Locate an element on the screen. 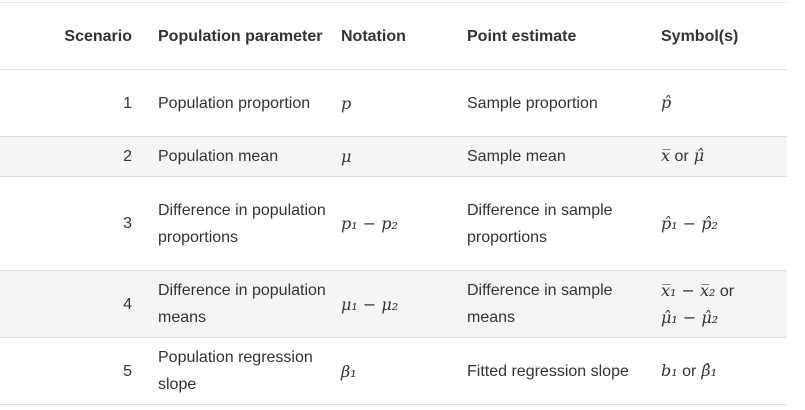  population-parameter: Difference in population means is located at coordinates (242, 304).